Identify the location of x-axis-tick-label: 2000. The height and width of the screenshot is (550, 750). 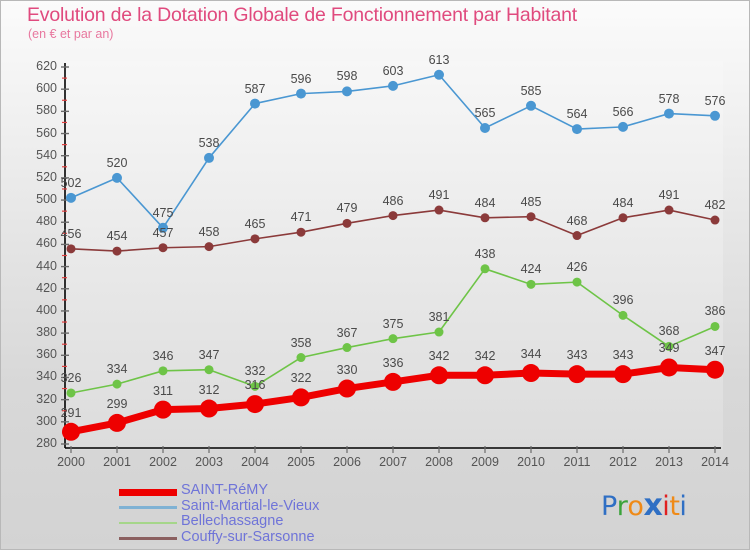
(71, 462).